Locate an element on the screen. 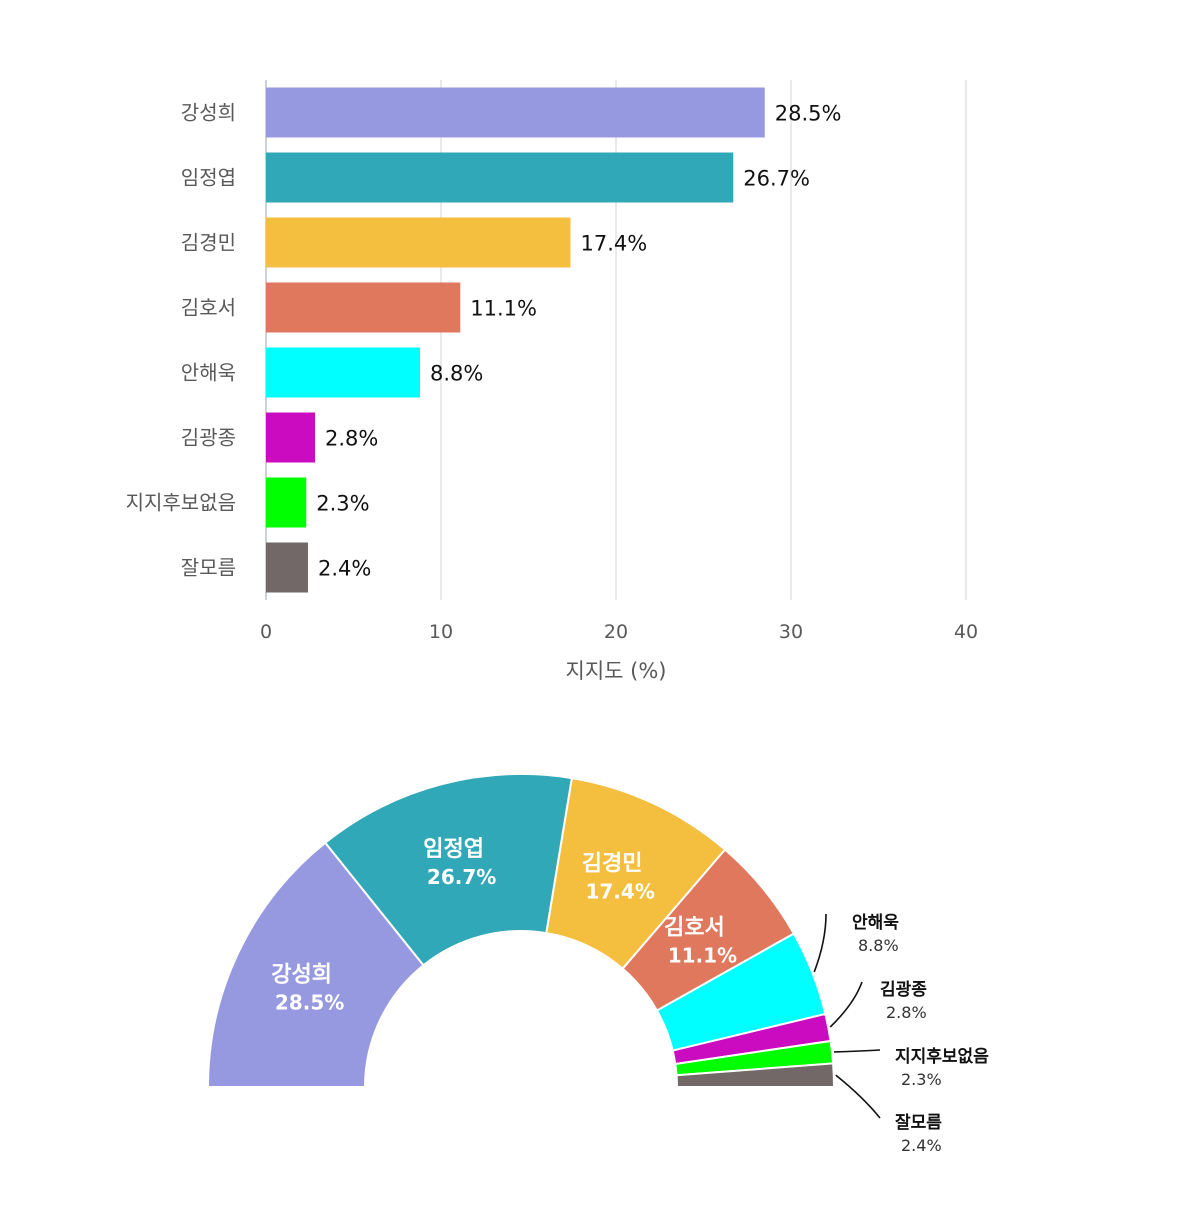 The height and width of the screenshot is (1220, 1200). slice-label: 강성희 is located at coordinates (301, 974).